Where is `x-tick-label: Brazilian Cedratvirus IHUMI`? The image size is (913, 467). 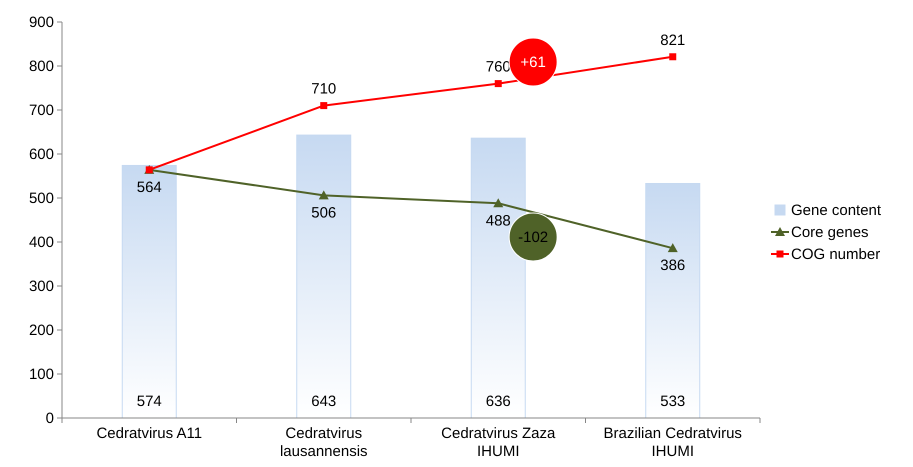
x-tick-label: Brazilian Cedratvirus IHUMI is located at coordinates (673, 442).